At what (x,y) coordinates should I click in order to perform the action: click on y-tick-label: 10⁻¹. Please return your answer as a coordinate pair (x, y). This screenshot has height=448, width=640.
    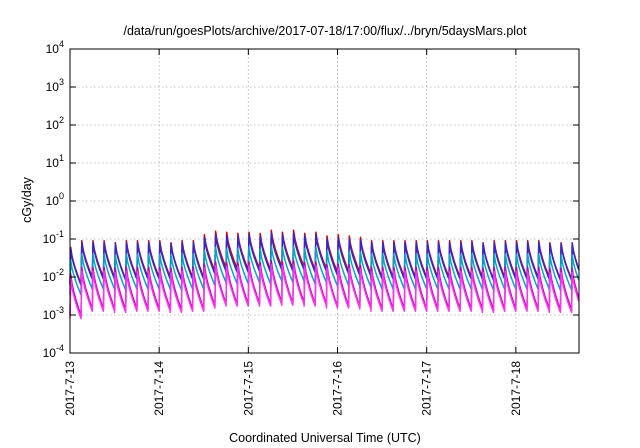
    Looking at the image, I should click on (53, 237).